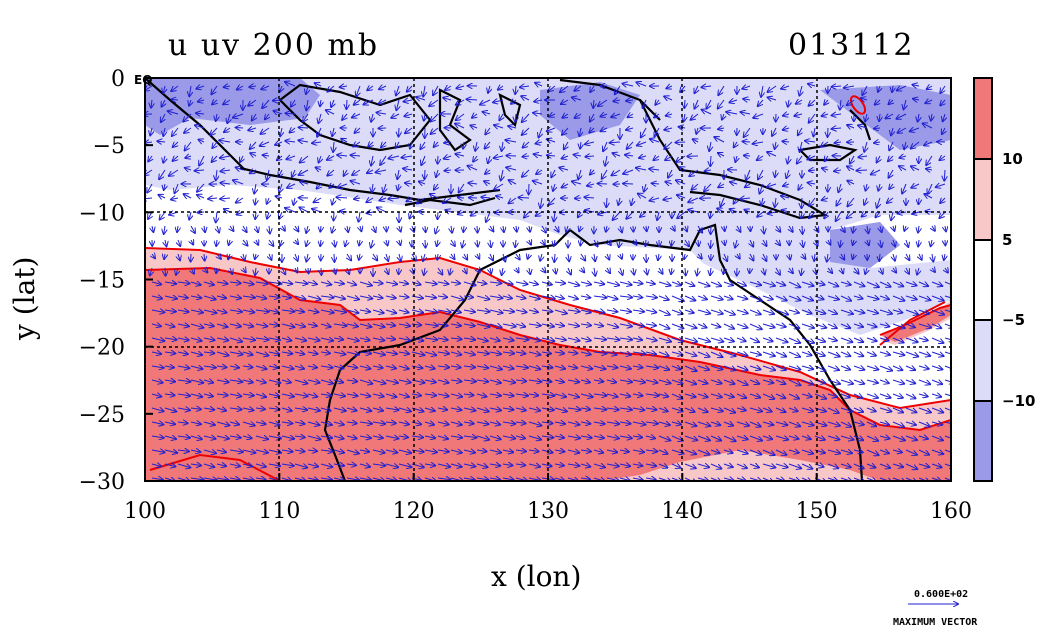 The width and height of the screenshot is (1056, 631). Describe the element at coordinates (548, 511) in the screenshot. I see `x-tick-label: 130` at that location.